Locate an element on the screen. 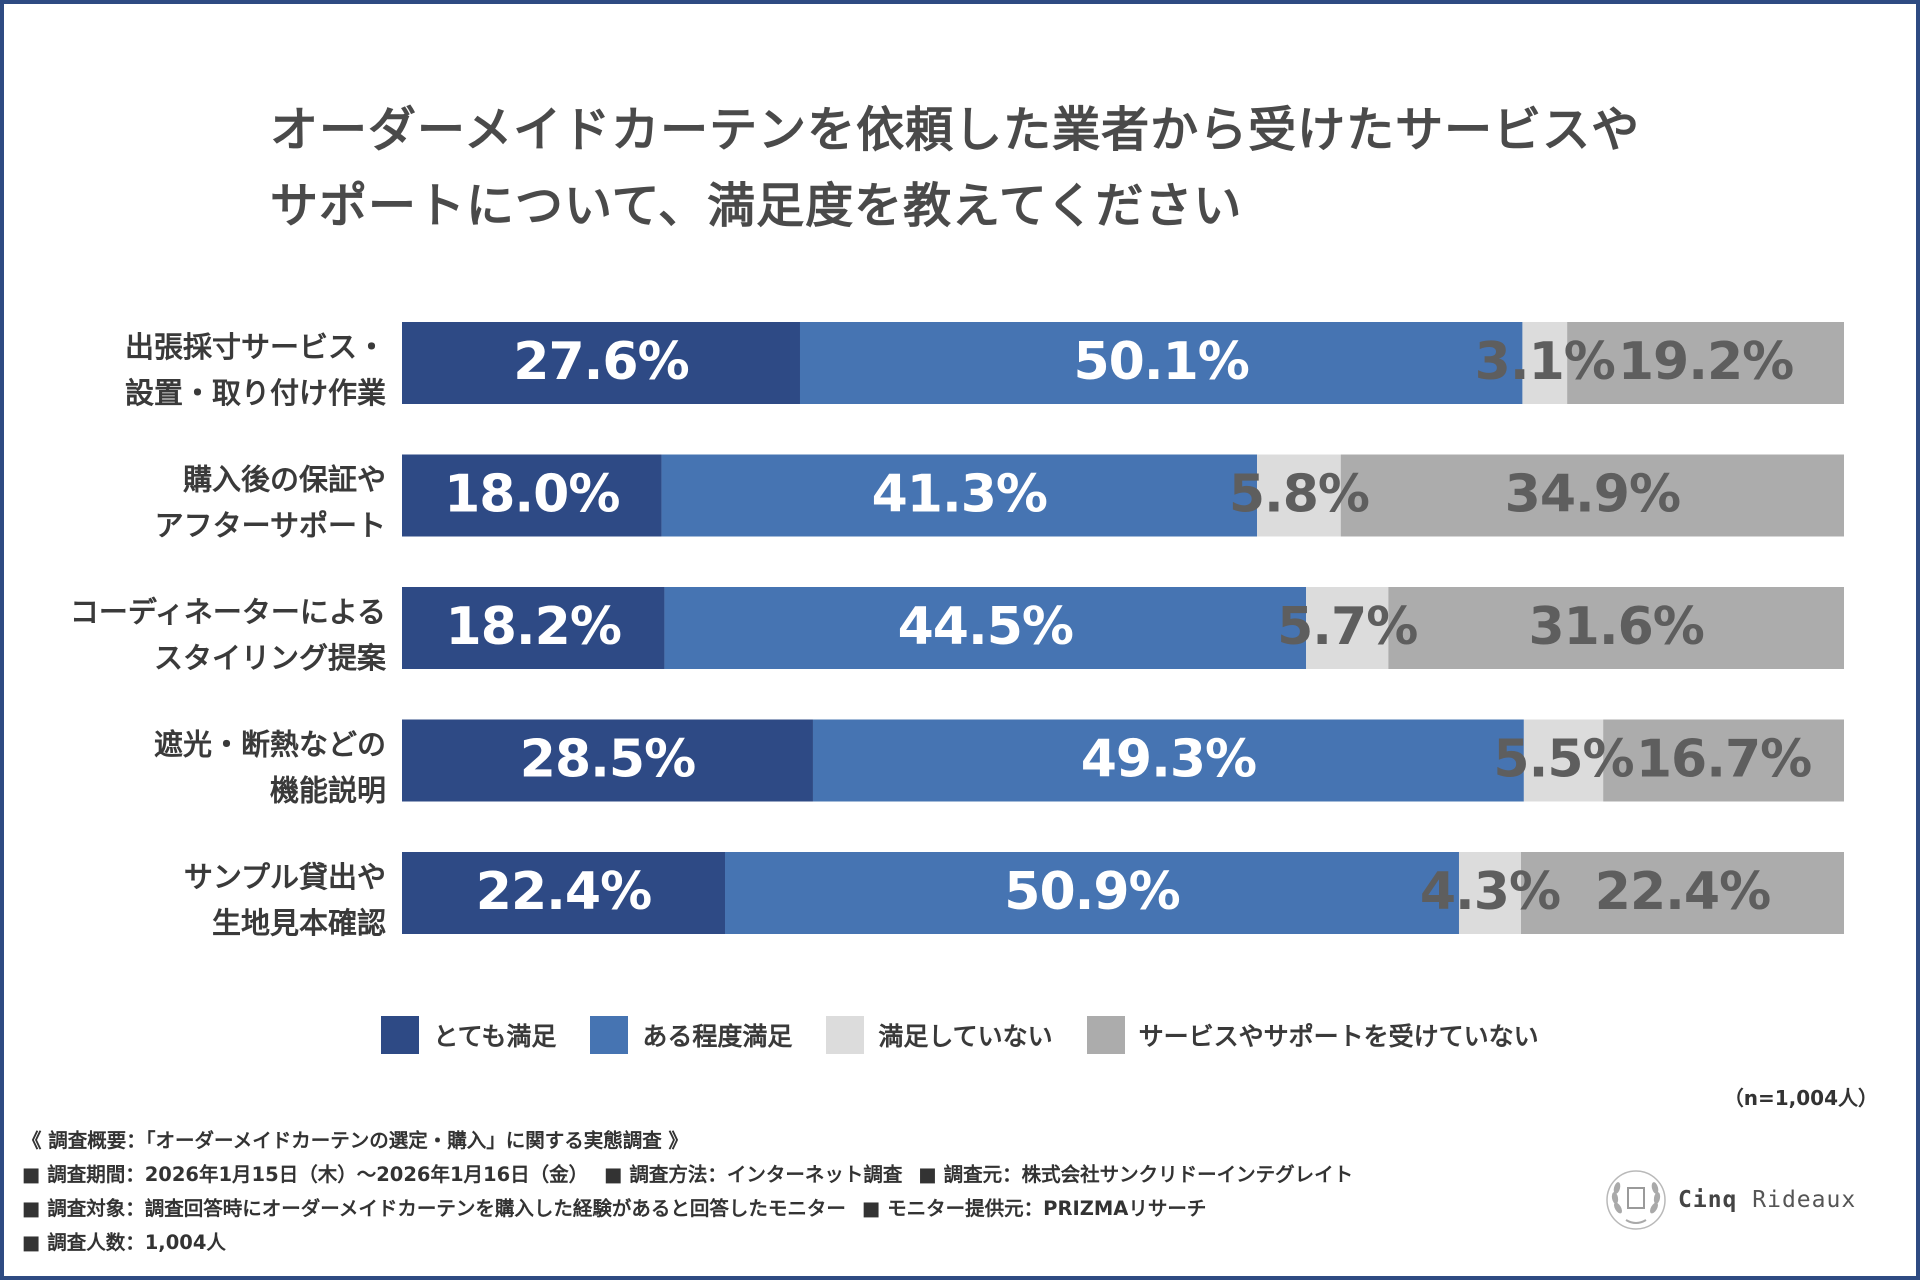  data-label: 31.6% is located at coordinates (1615, 627).